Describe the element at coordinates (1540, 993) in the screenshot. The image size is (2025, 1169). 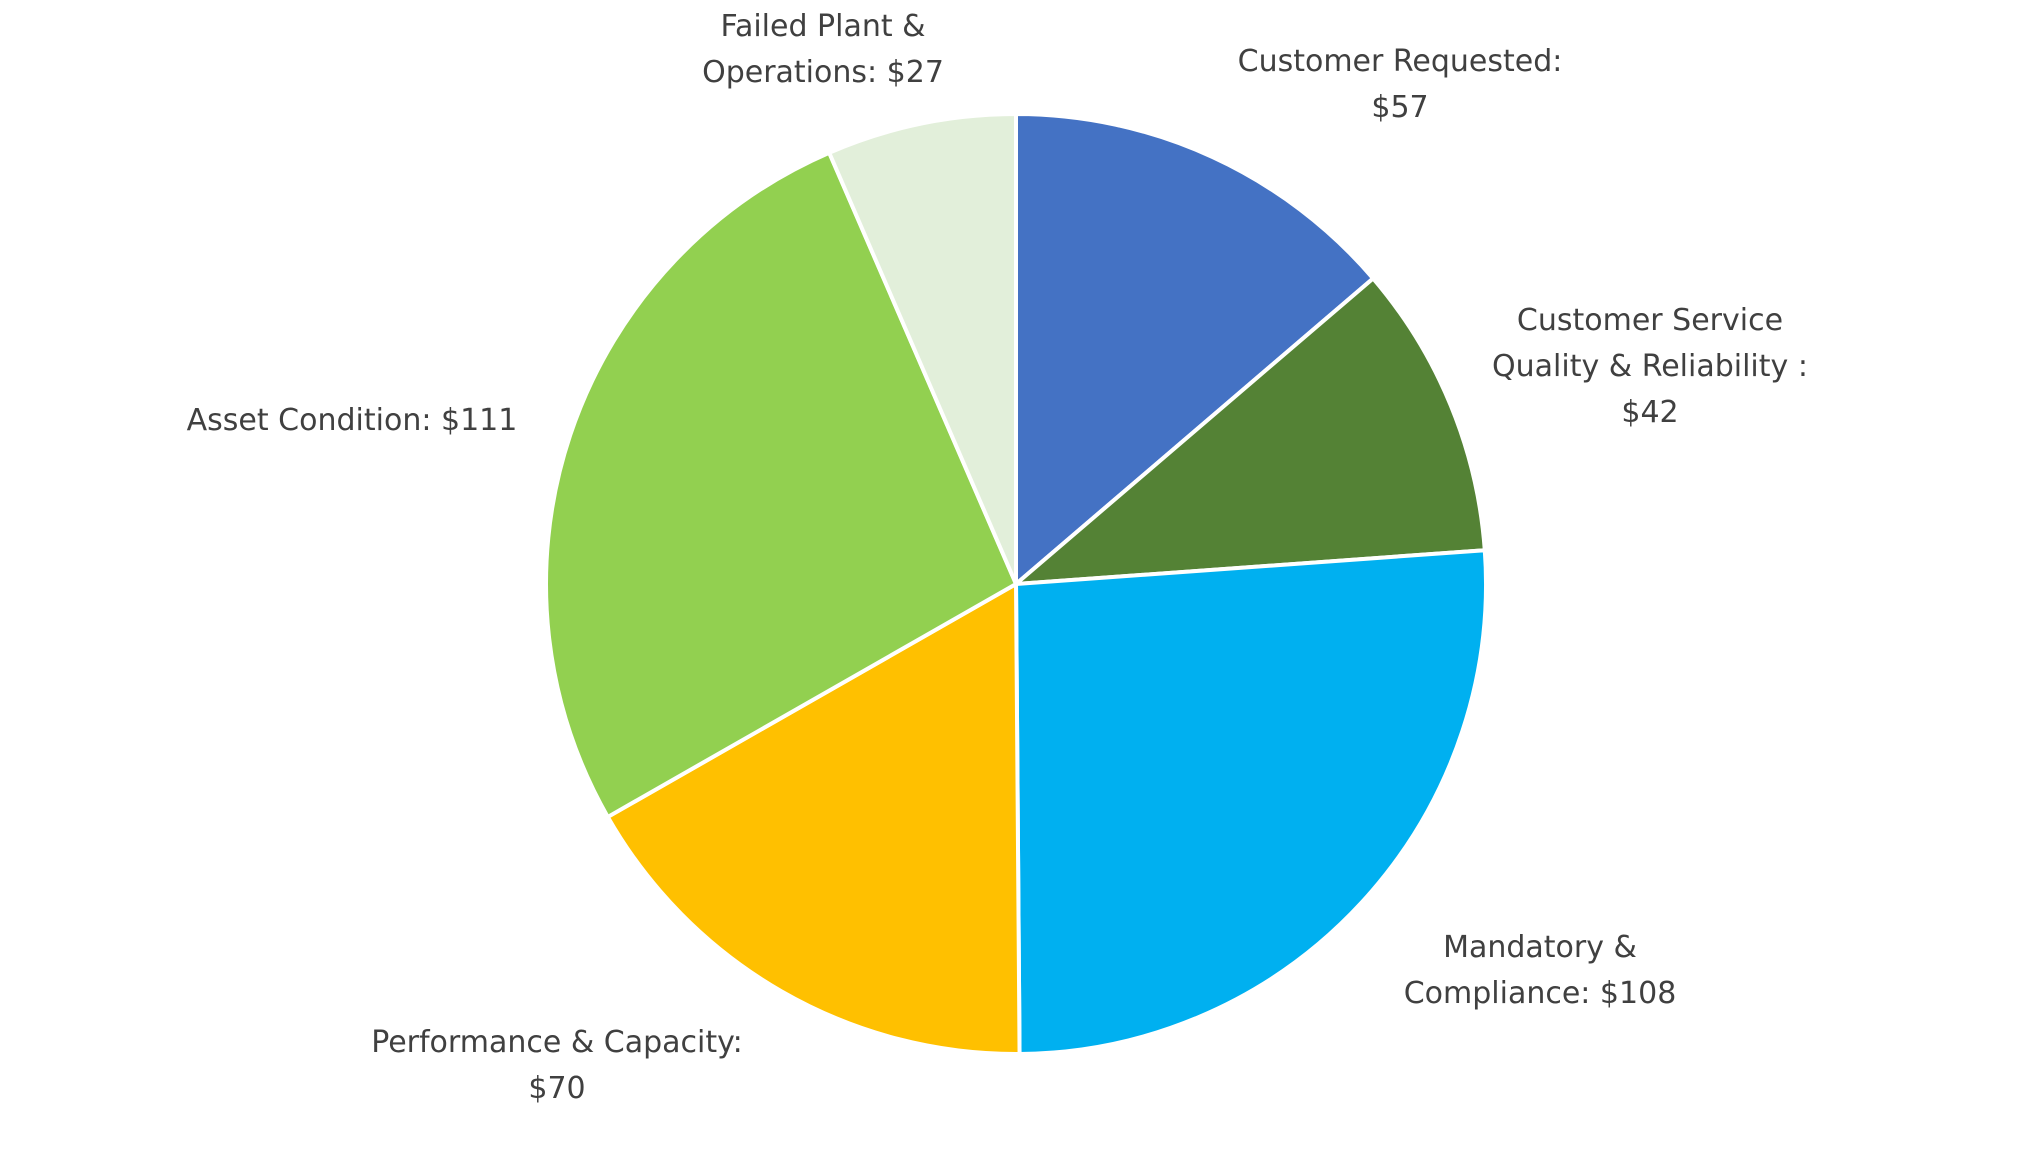
I see `data-label-line: Compliance: $108` at that location.